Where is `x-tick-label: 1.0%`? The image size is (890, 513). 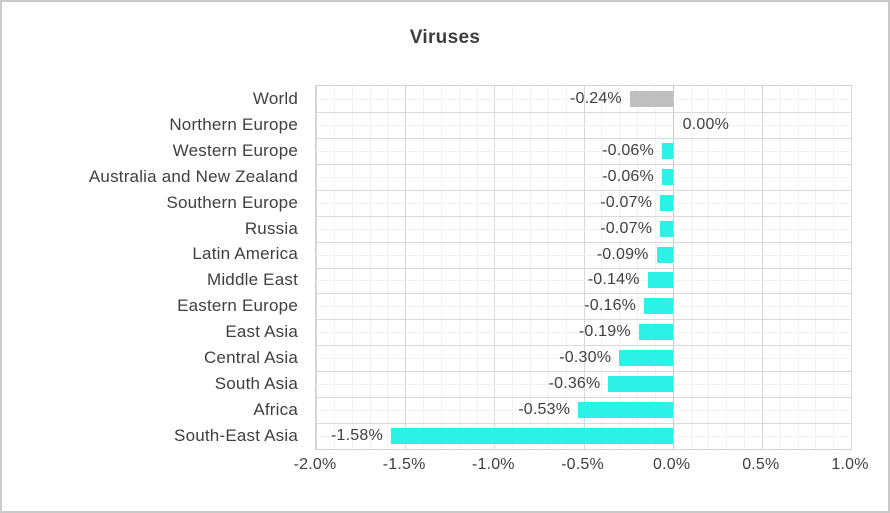 x-tick-label: 1.0% is located at coordinates (850, 464).